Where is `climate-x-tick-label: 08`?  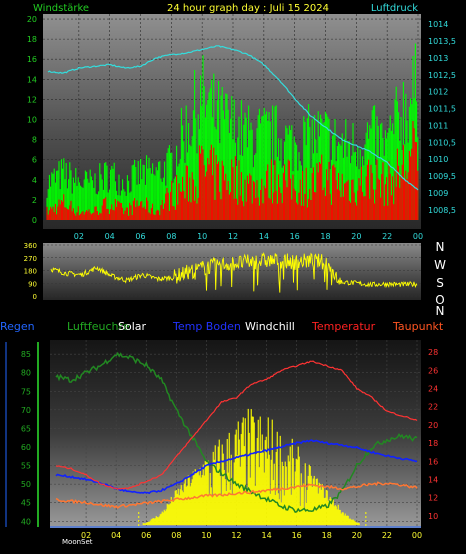
climate-x-tick-label: 08 is located at coordinates (176, 535).